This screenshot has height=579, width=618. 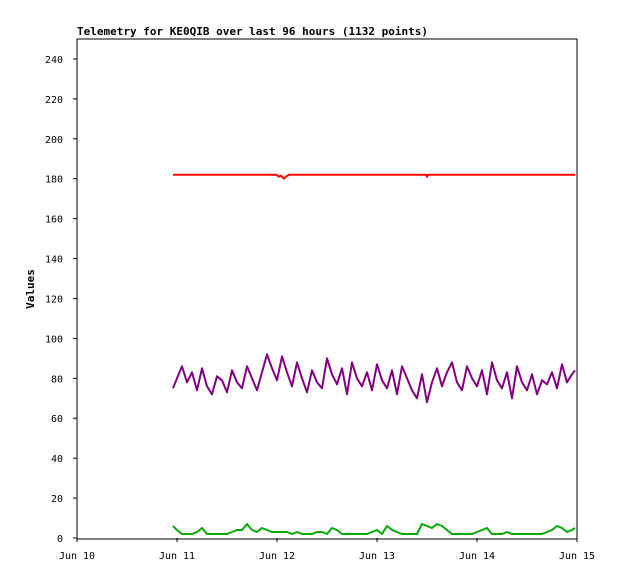 I want to click on y-tick-label: 240, so click(x=54, y=60).